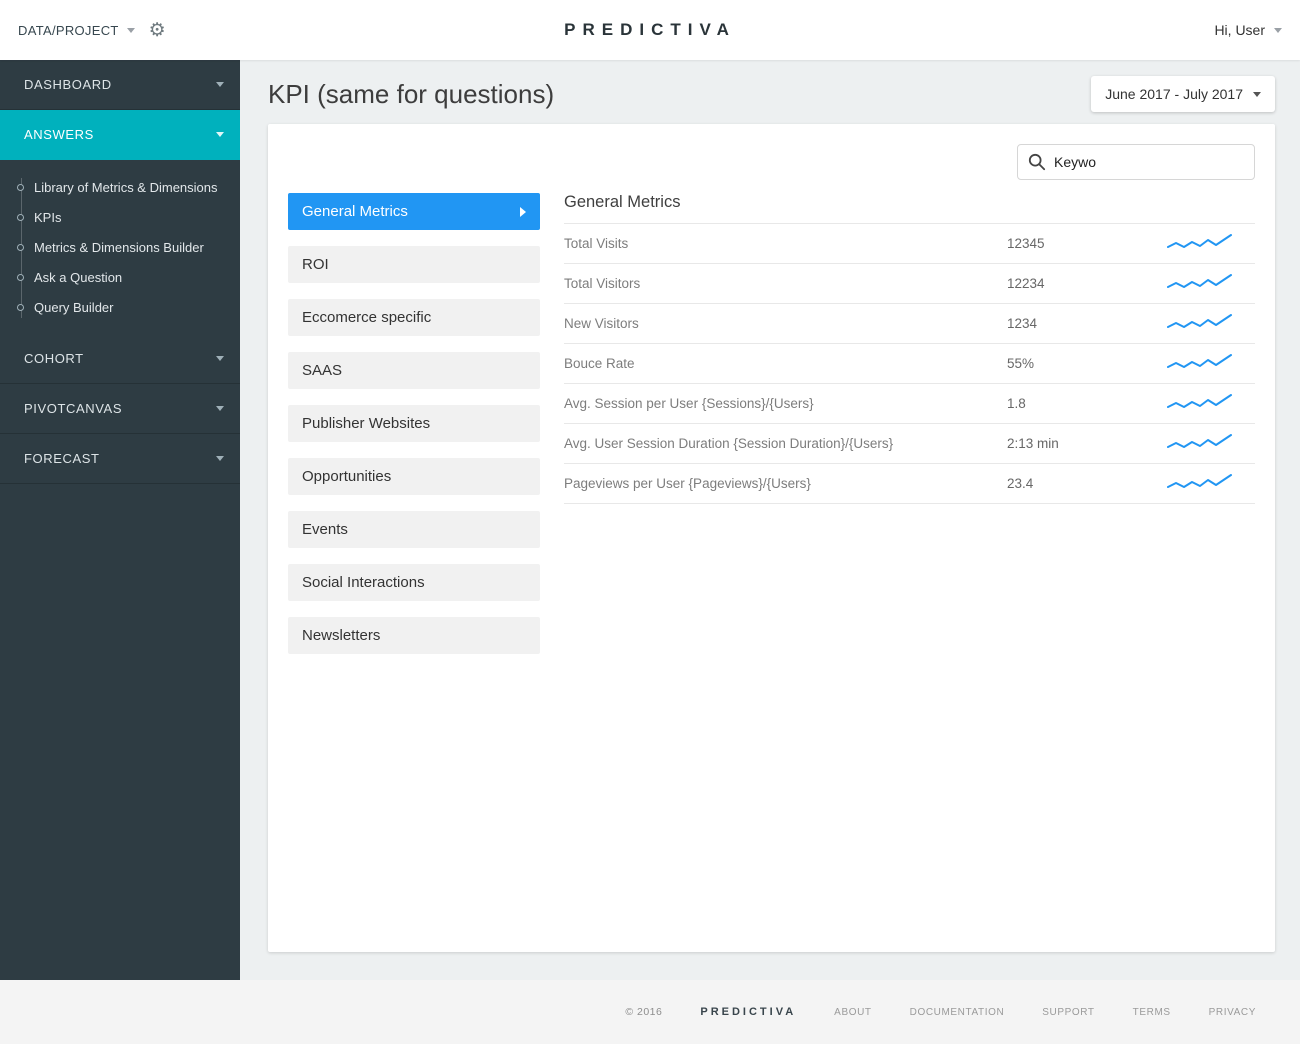 This screenshot has height=1044, width=1300. What do you see at coordinates (73, 408) in the screenshot?
I see `sidebar-item-label: PIVOTCANVAS` at bounding box center [73, 408].